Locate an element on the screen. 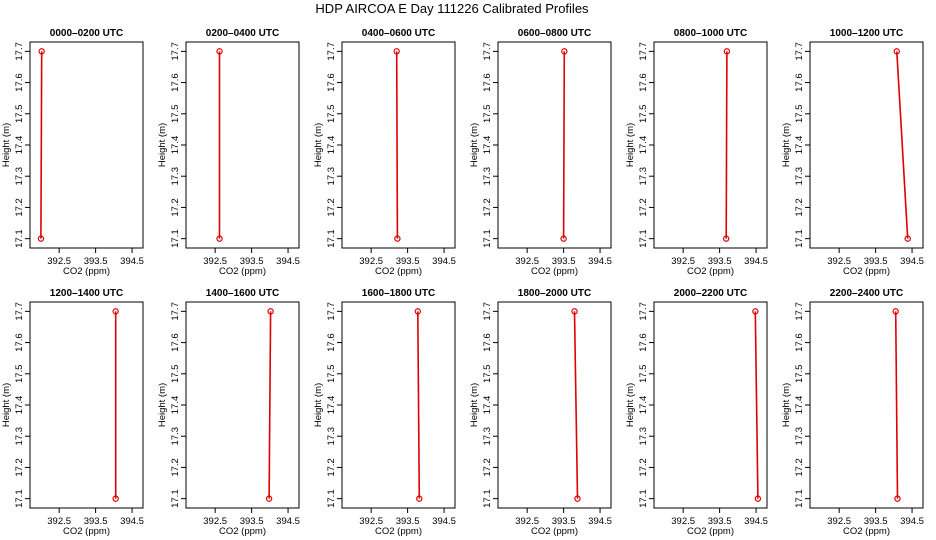 Image resolution: width=936 pixels, height=540 pixels. panel-title: 0000–0200 UTC is located at coordinates (86, 33).